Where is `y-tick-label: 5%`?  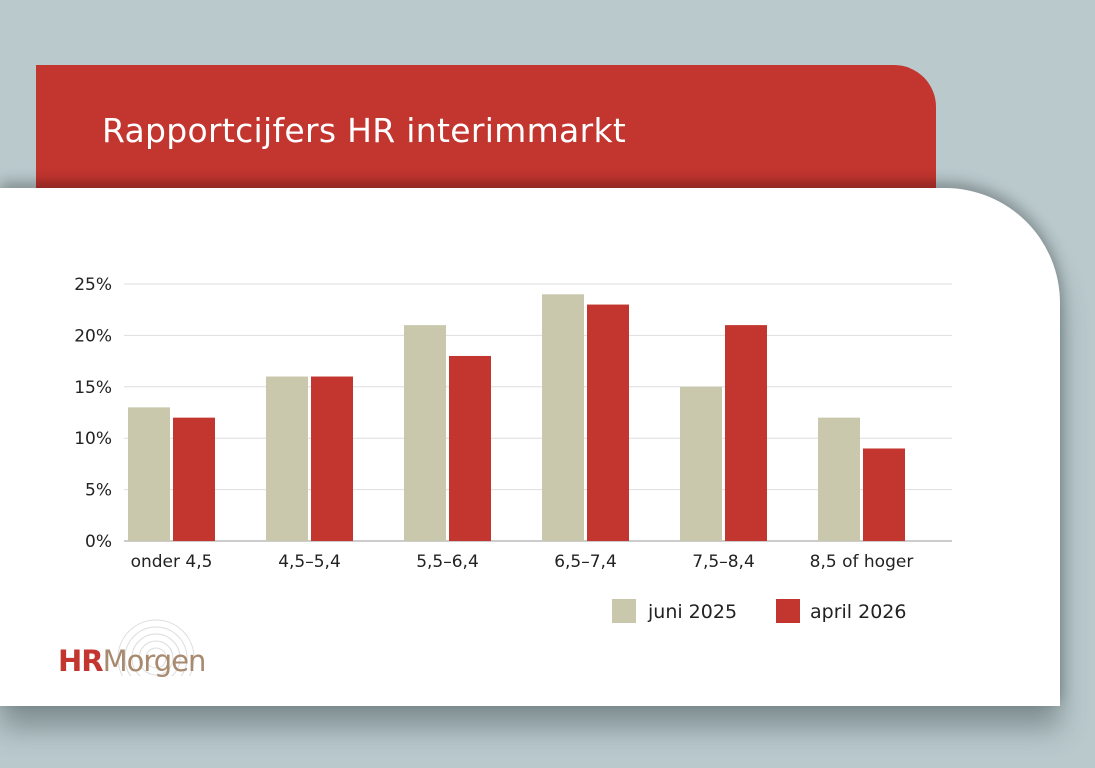 y-tick-label: 5% is located at coordinates (98, 491).